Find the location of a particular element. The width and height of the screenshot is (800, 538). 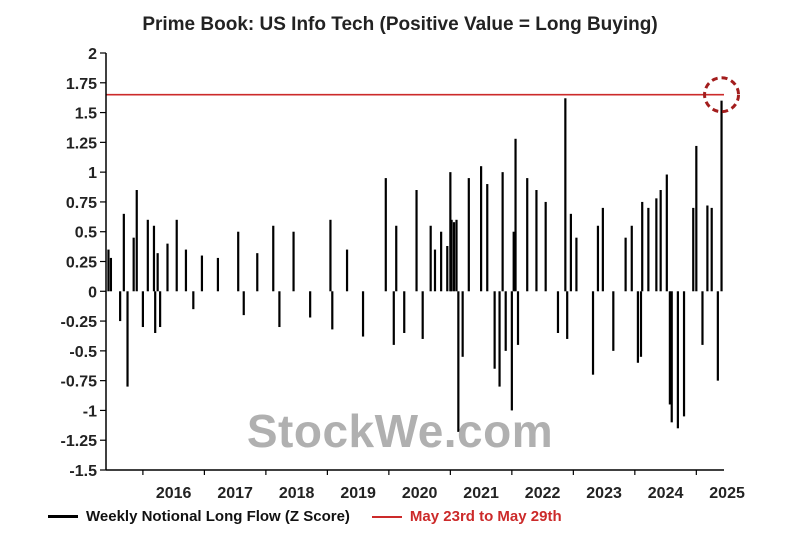

x-axis: 2016 2017 2018 2019 2020 2021 2022 2023 2024 2025 is located at coordinates (443, 486).